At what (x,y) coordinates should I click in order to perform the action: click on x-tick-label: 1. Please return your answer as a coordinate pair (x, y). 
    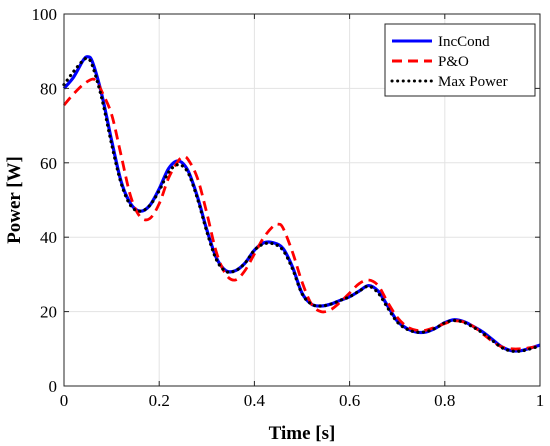
    Looking at the image, I should click on (540, 400).